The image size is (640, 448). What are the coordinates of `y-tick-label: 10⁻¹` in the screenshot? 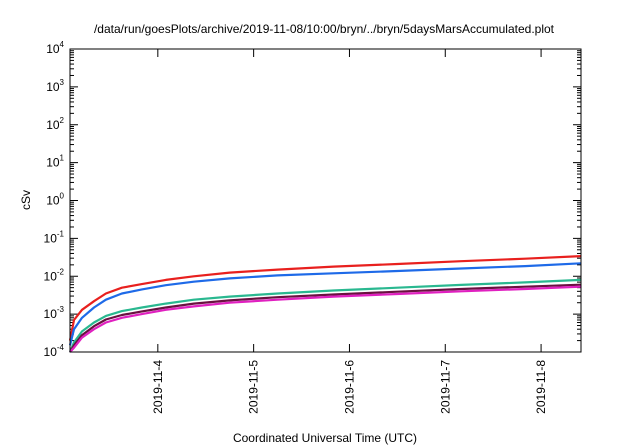 It's located at (54, 237).